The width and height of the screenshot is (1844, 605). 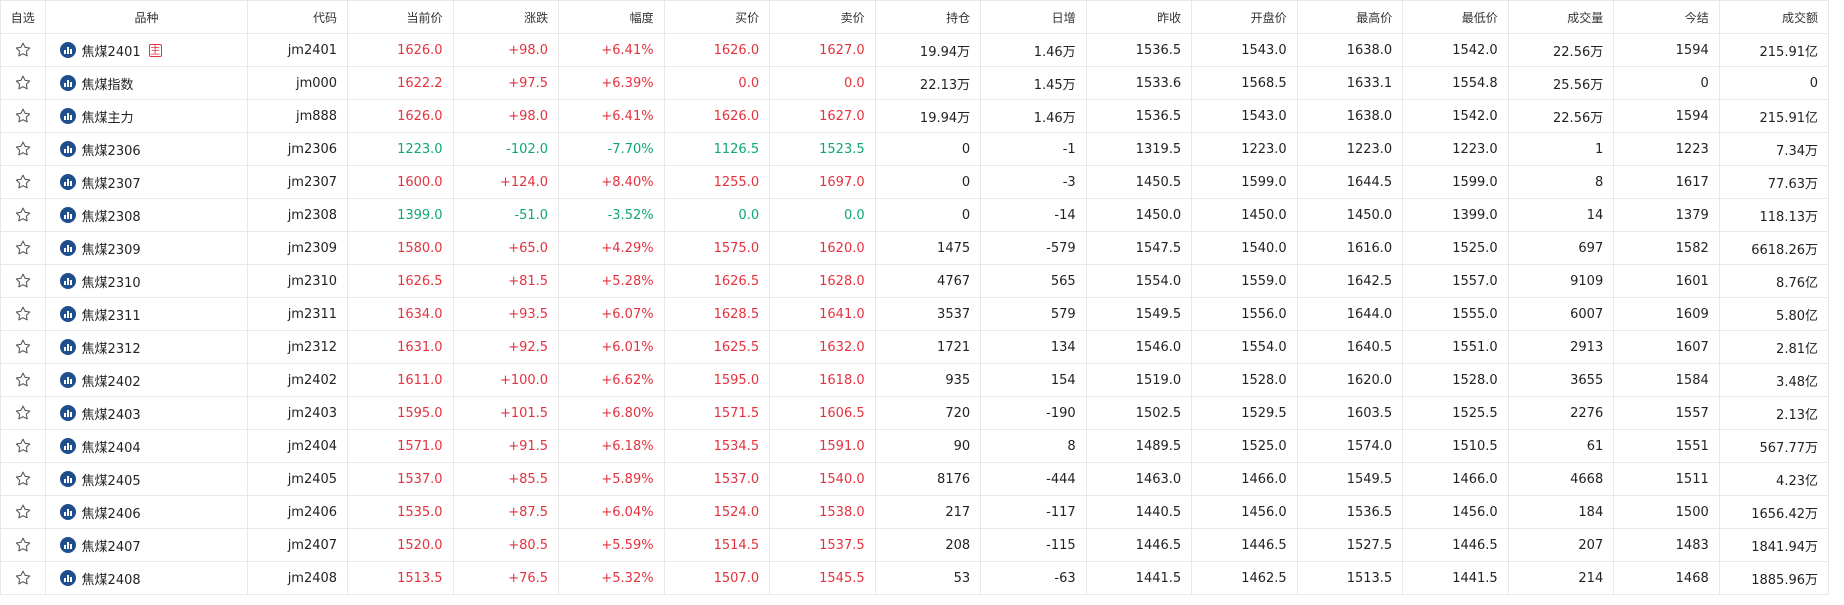 I want to click on open-interest-cell: 19.94万, so click(x=928, y=116).